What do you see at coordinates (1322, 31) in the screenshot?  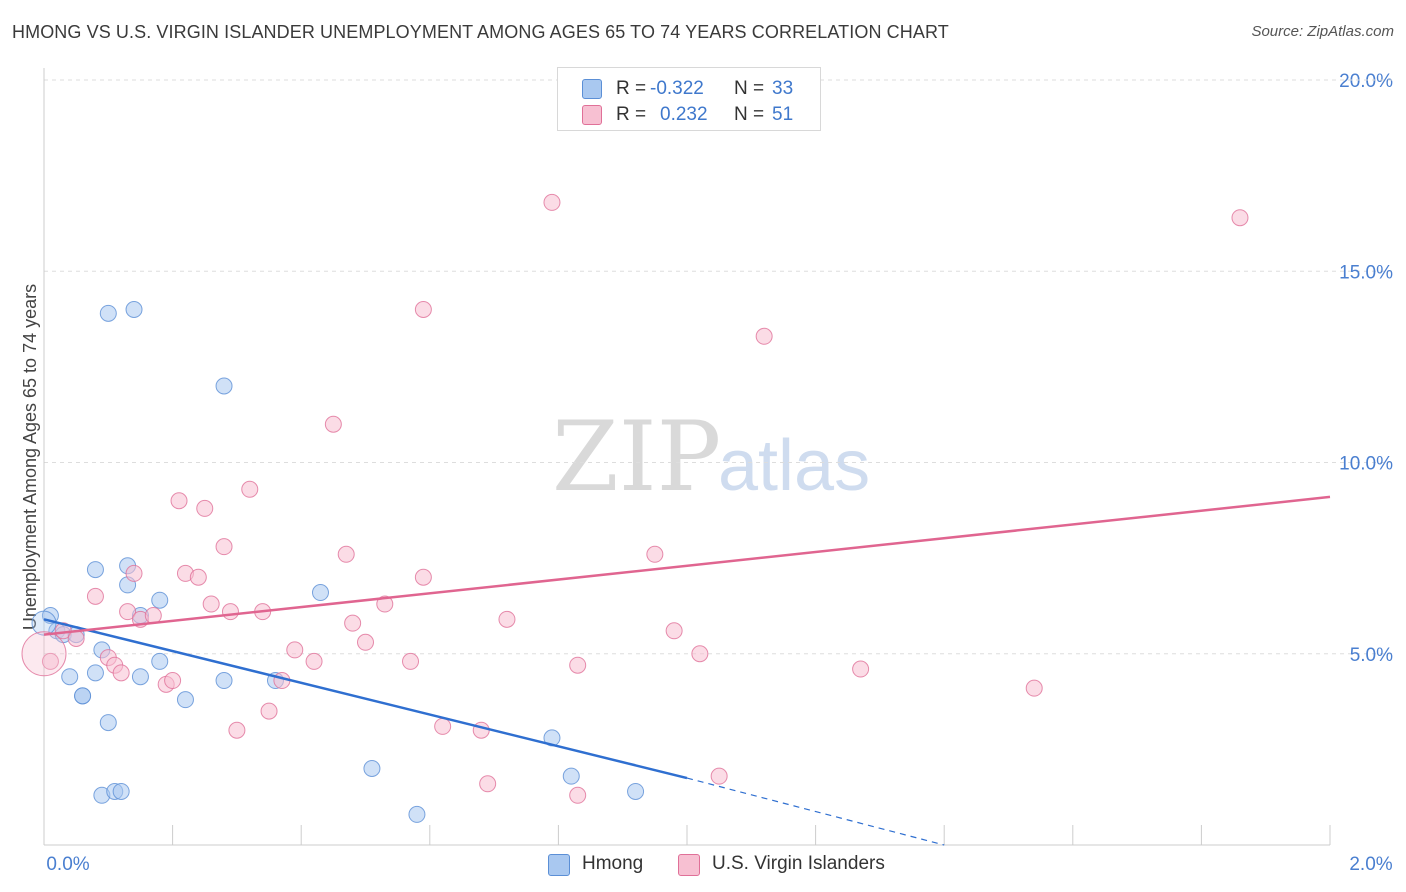 I see `source-credit: Source: ZipAtlas.com` at bounding box center [1322, 31].